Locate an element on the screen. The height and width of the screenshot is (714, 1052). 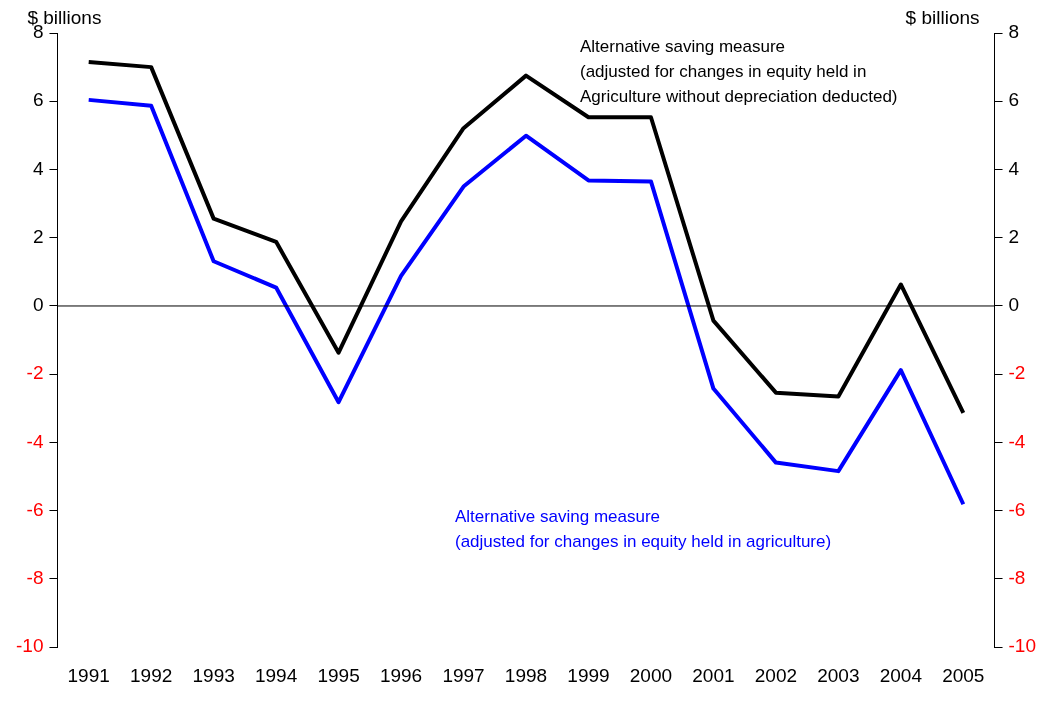
x-tick-label: 1997 is located at coordinates (463, 675).